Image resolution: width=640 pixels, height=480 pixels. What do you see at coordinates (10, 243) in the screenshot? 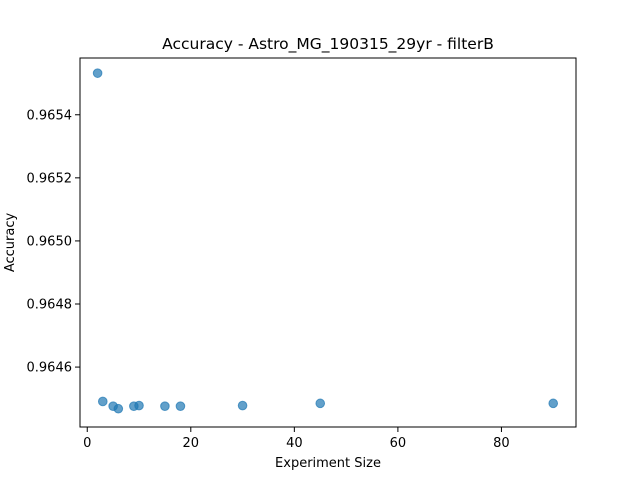
I see `y-axis-label: Accuracy` at bounding box center [10, 243].